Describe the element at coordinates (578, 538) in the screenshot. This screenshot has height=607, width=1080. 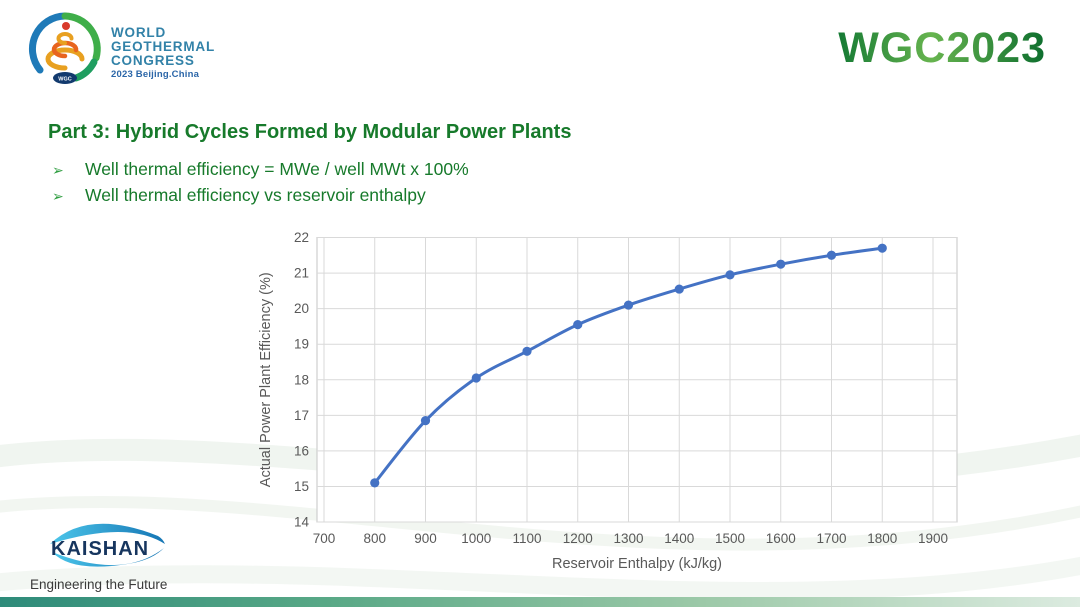
I see `svg-text: 1200` at that location.